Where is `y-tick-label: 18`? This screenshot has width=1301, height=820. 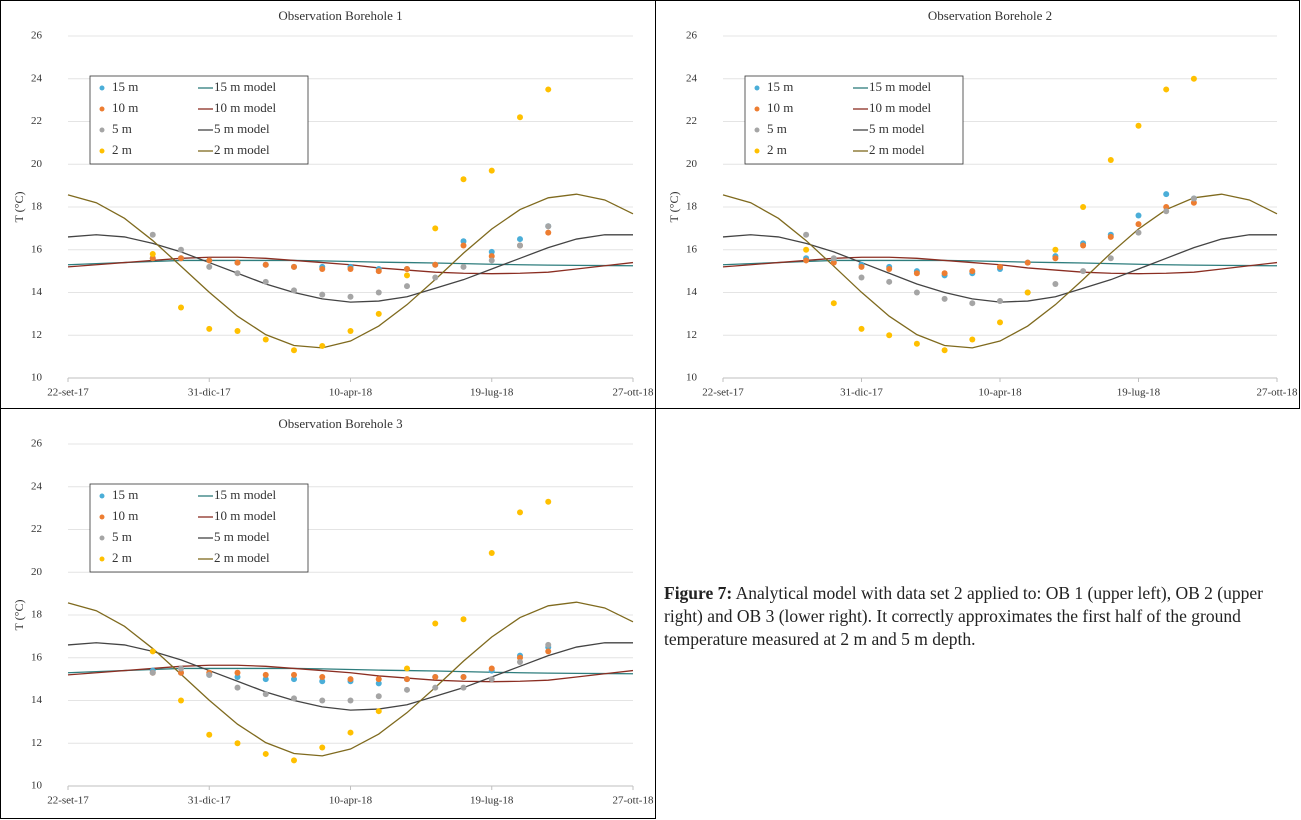
y-tick-label: 18 is located at coordinates (692, 207).